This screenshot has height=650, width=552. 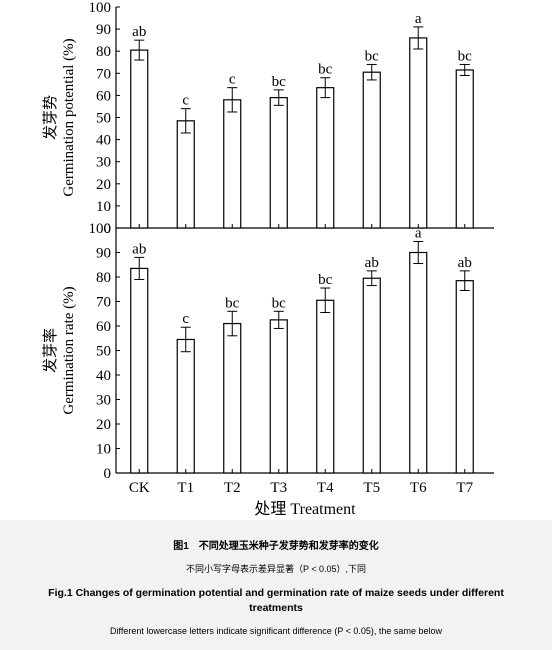 I want to click on panel-top-bar-T7, so click(x=464, y=149).